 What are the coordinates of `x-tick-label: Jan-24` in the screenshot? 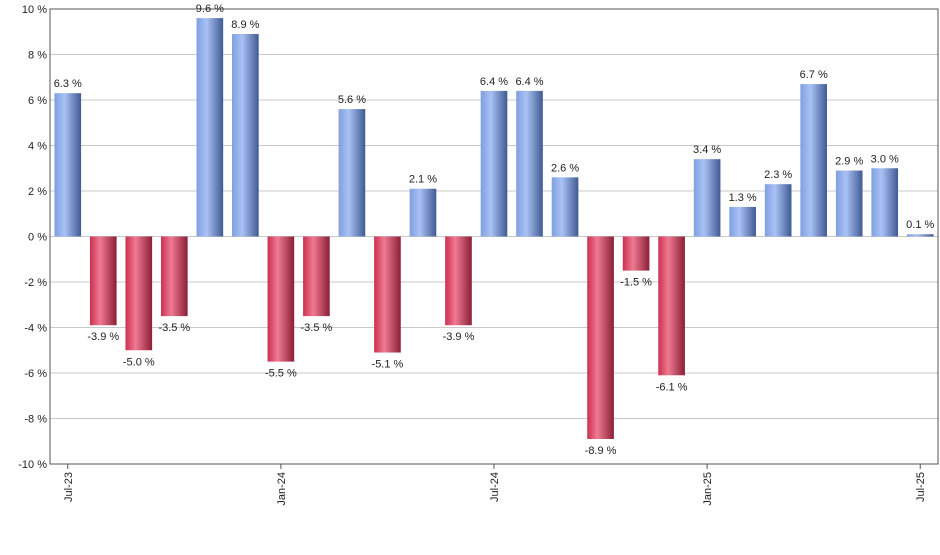 It's located at (282, 489).